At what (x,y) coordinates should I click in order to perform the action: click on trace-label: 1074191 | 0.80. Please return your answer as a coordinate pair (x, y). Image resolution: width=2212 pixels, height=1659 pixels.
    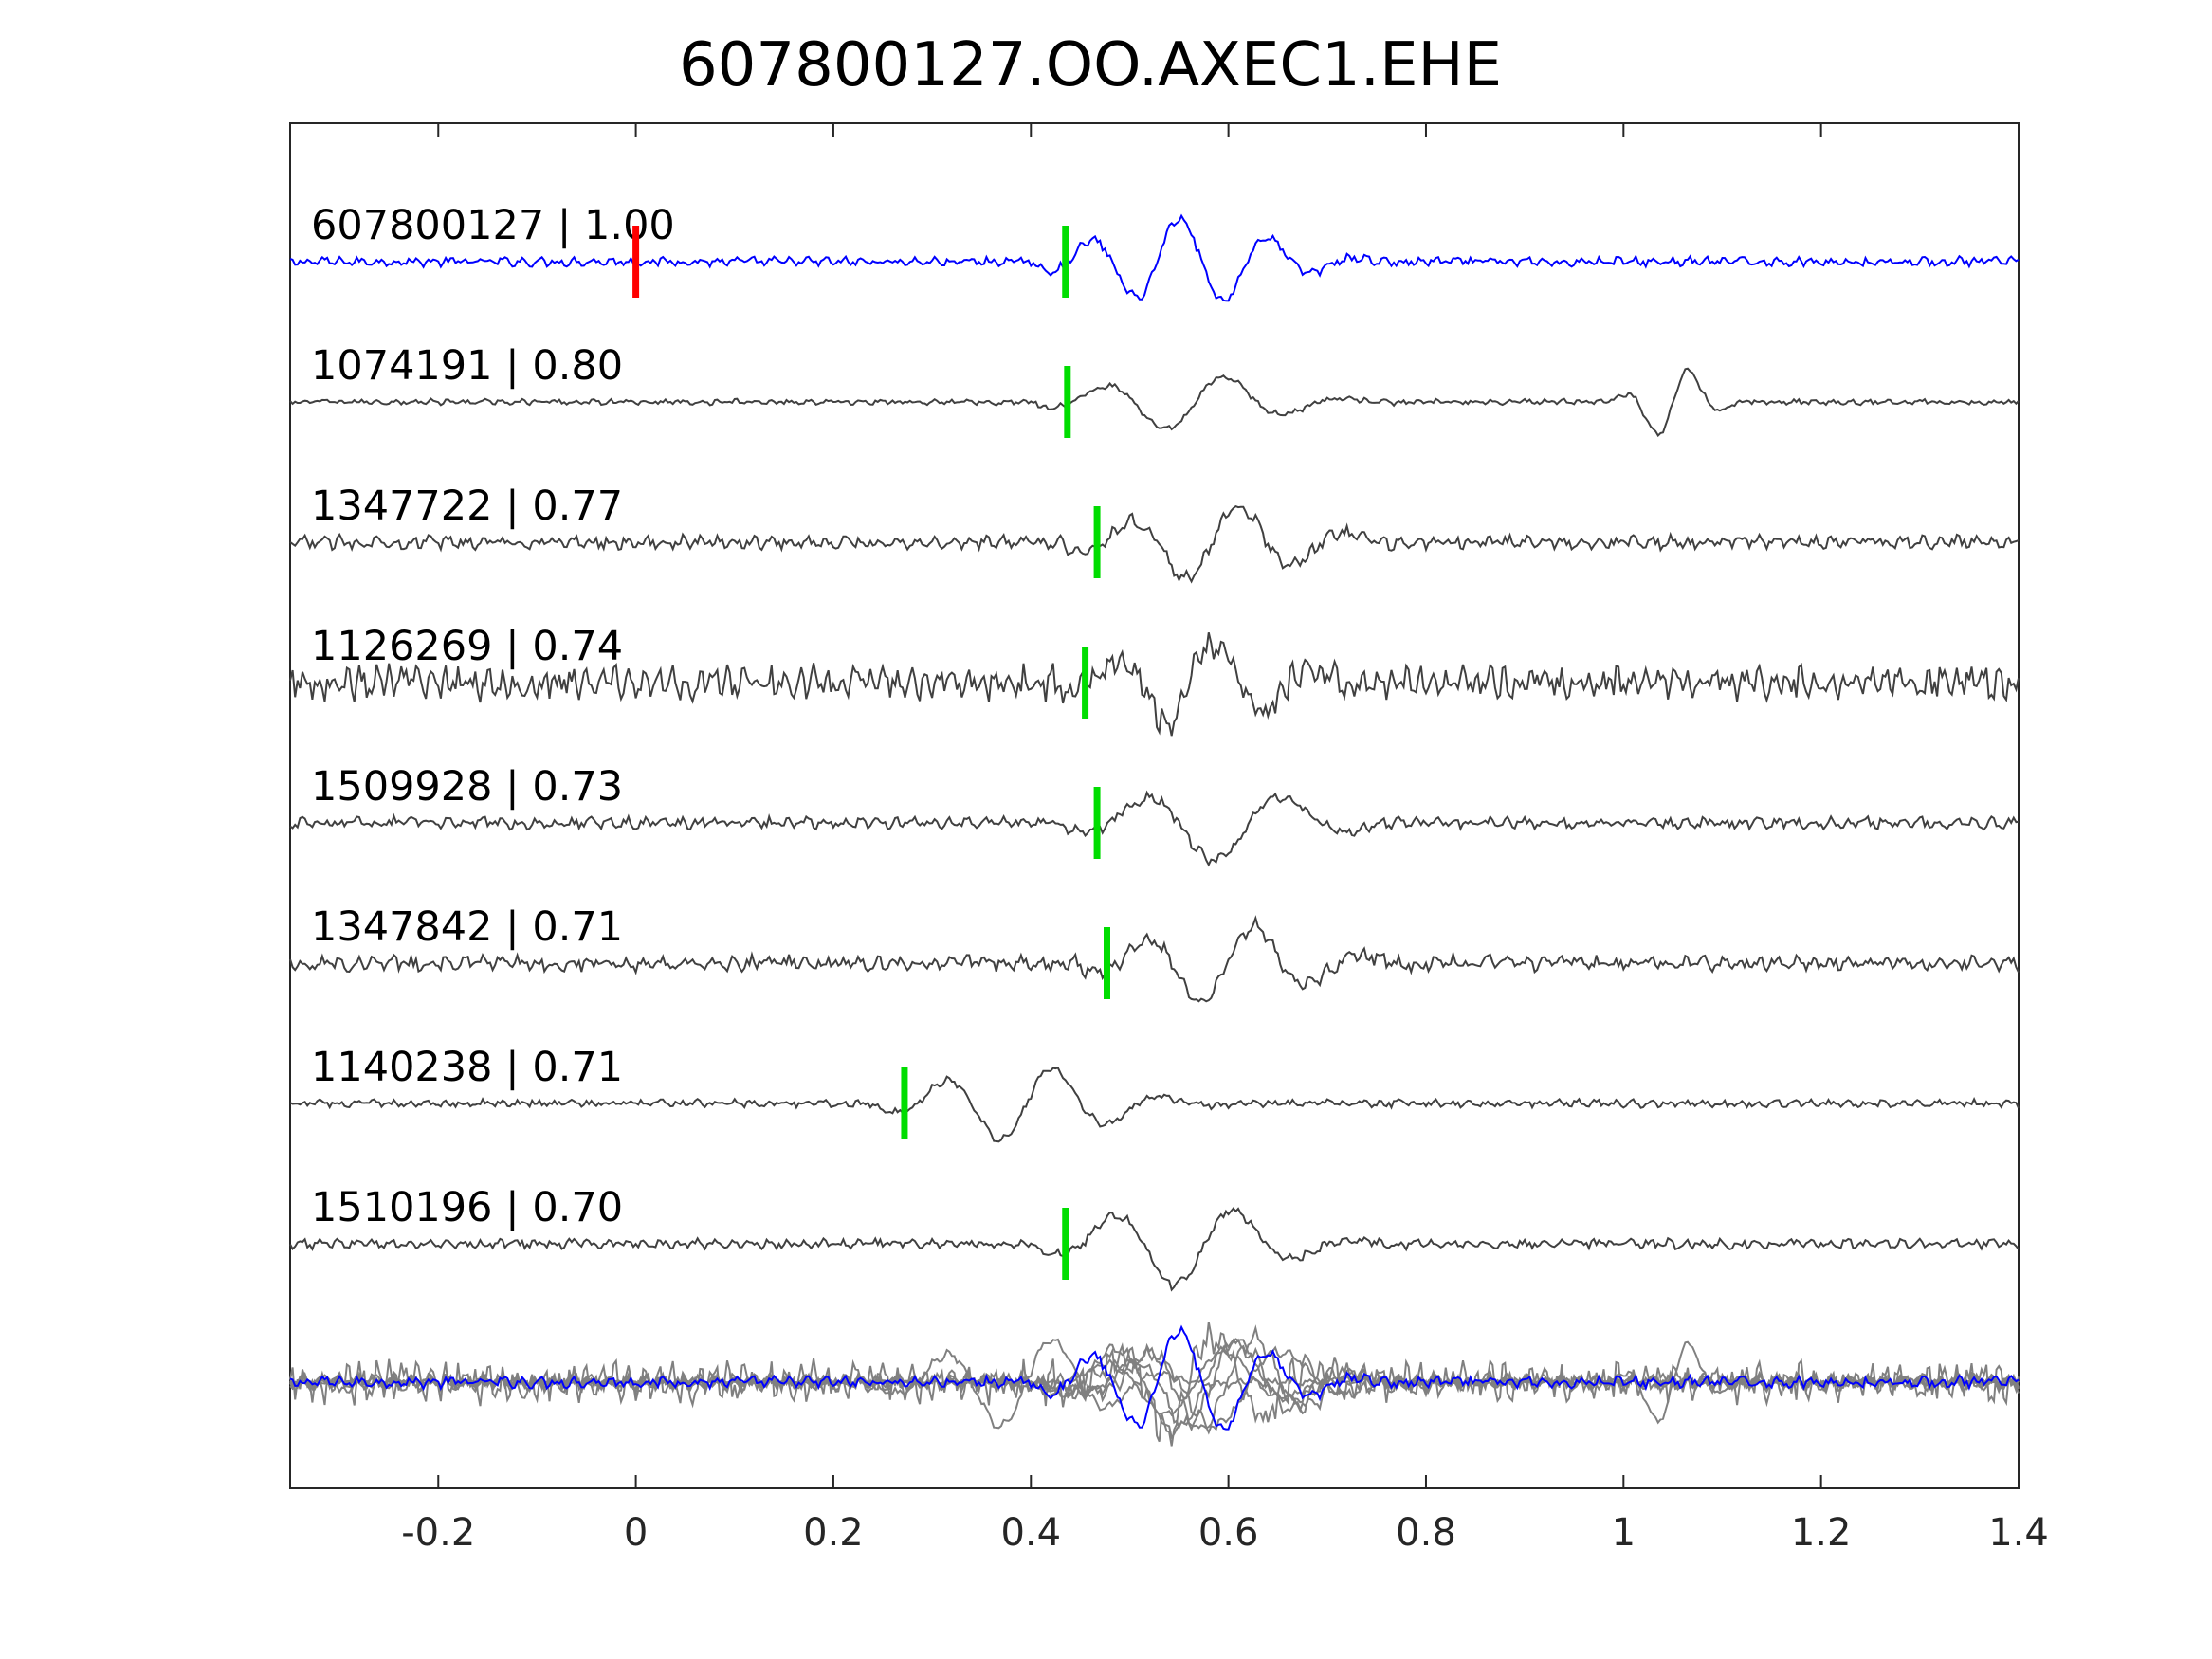
    Looking at the image, I should click on (467, 366).